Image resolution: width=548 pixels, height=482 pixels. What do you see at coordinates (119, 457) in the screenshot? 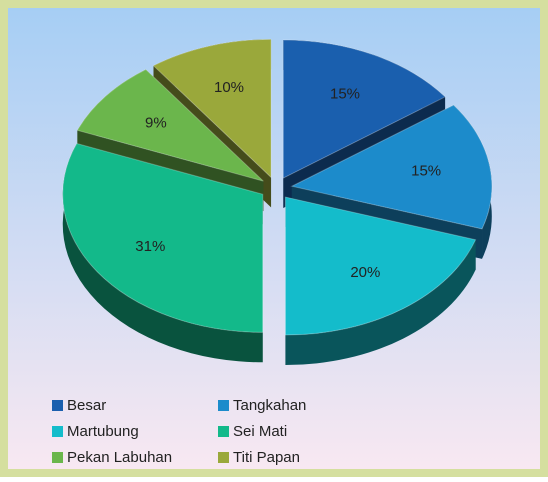
I see `legend-label: Pekan Labuhan` at bounding box center [119, 457].